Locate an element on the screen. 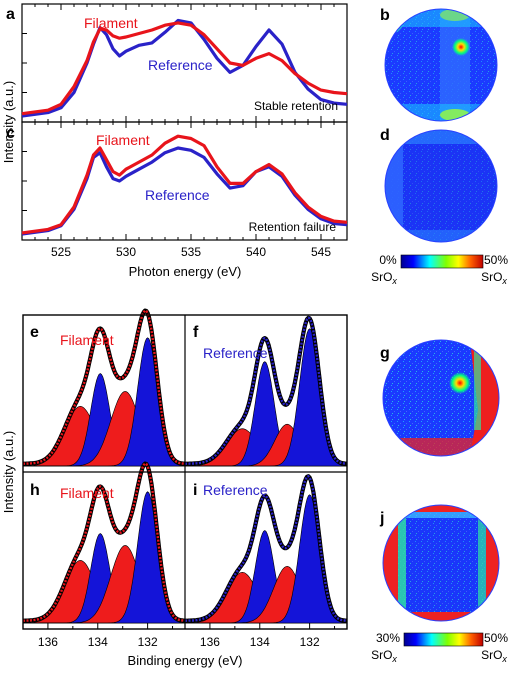 The height and width of the screenshot is (678, 512). panel-i-plot is located at coordinates (266, 551).